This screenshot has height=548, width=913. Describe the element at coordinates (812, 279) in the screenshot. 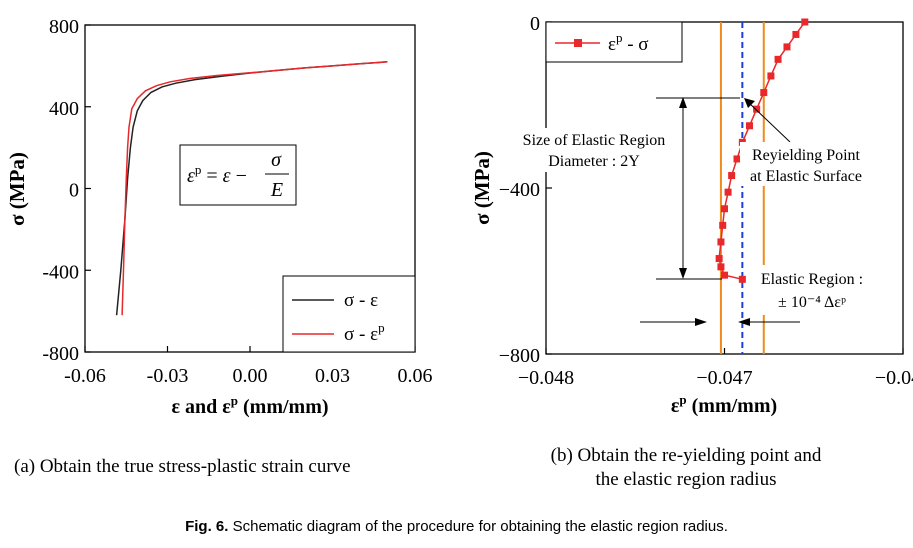

I see `elastic-label-line1: Elastic Region :` at that location.